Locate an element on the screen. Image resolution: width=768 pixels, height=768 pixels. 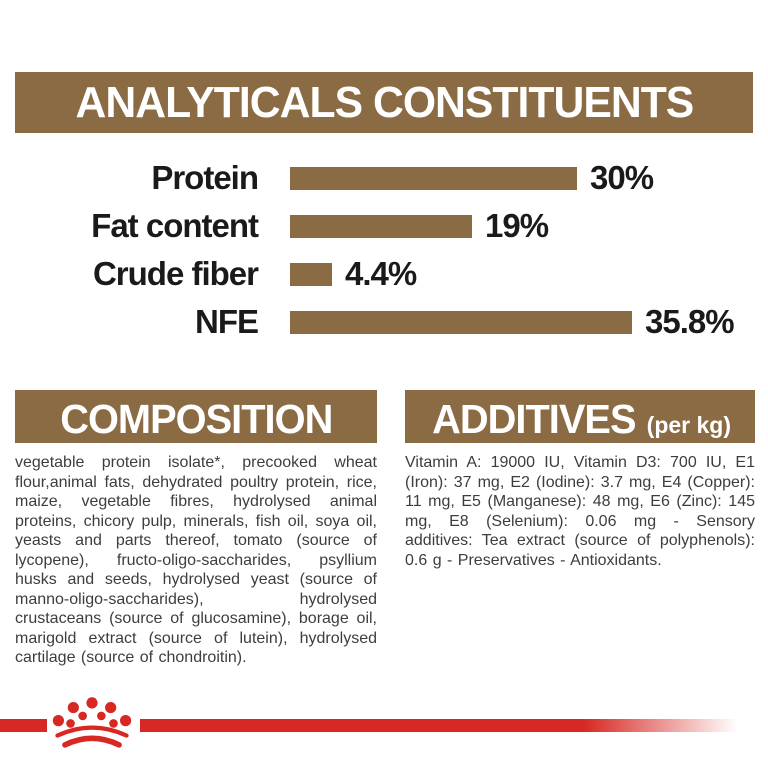
composition-title: COMPOSITION is located at coordinates (196, 419).